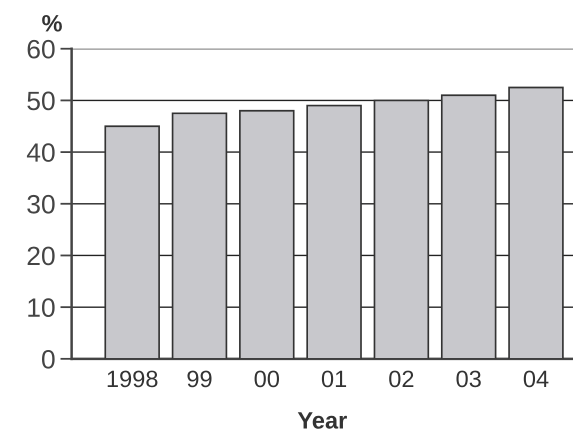 The height and width of the screenshot is (443, 573). Describe the element at coordinates (266, 379) in the screenshot. I see `x-tick-label: 00` at that location.